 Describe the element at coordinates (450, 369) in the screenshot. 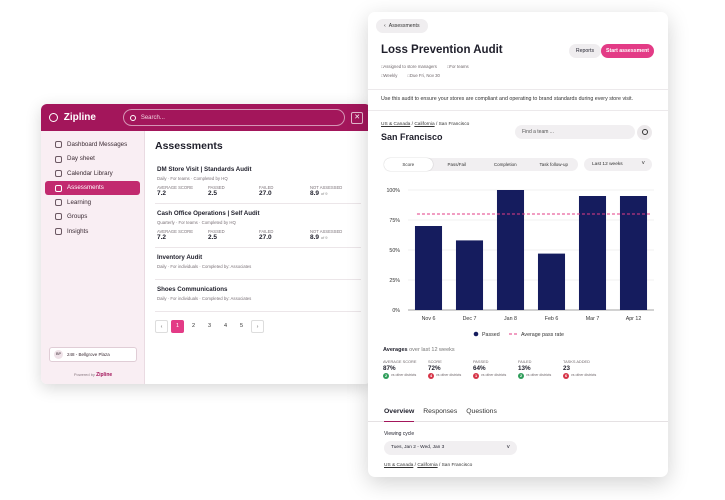

I see `average-stat: SCORE 72% 4 vs other districts` at that location.